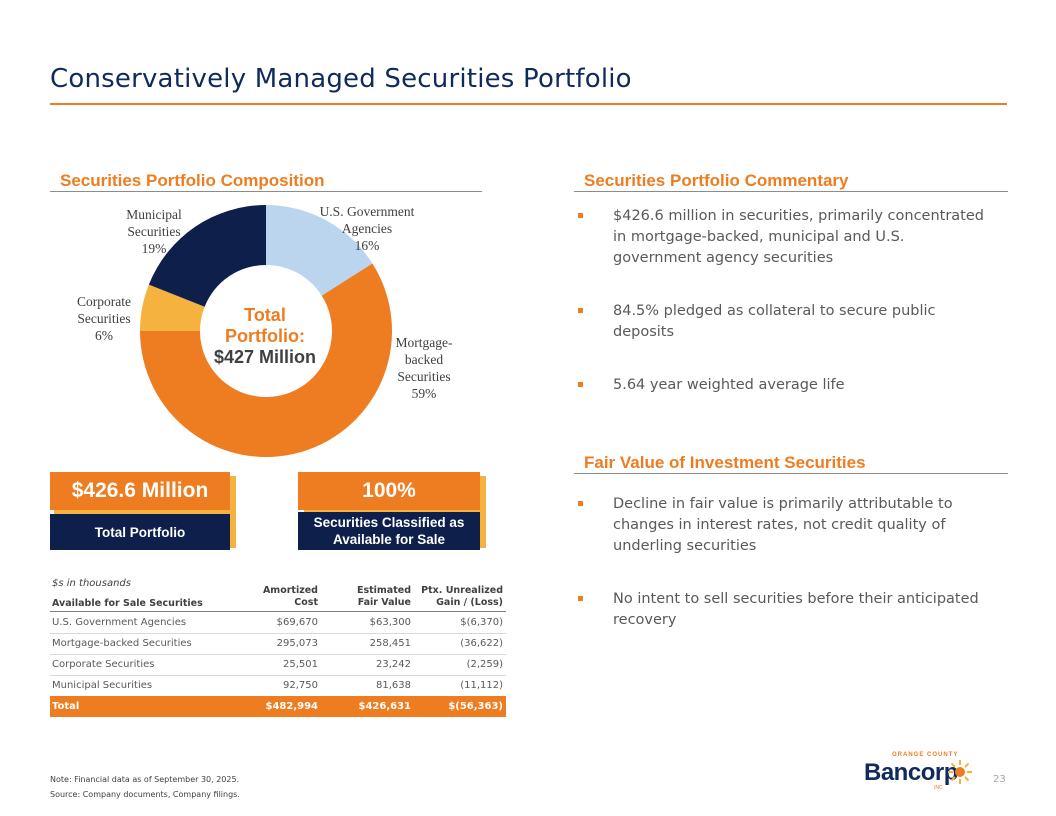 The image size is (1056, 816). What do you see at coordinates (266, 191) in the screenshot?
I see `composition-divider` at bounding box center [266, 191].